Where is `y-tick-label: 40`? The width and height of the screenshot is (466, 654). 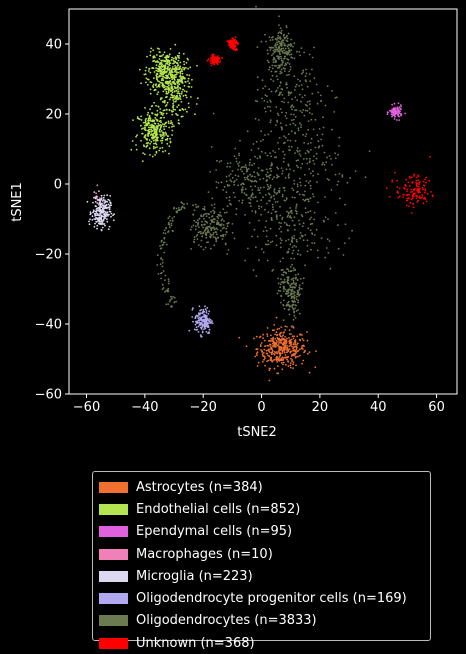 y-tick-label: 40 is located at coordinates (53, 45).